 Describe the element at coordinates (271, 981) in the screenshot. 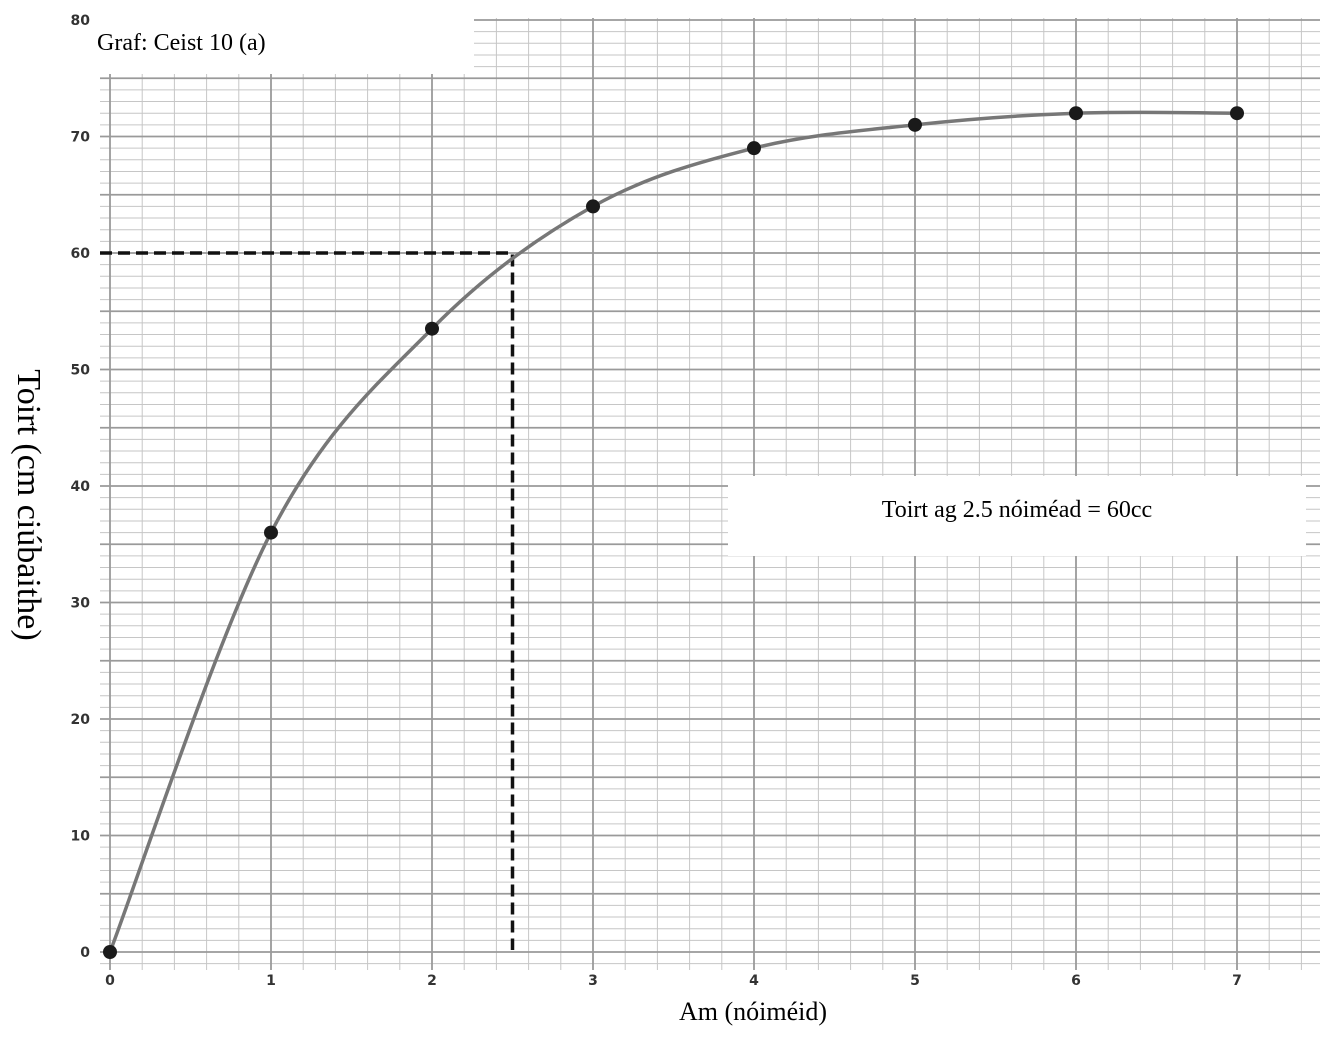

I see `x-tick-label: 1` at that location.